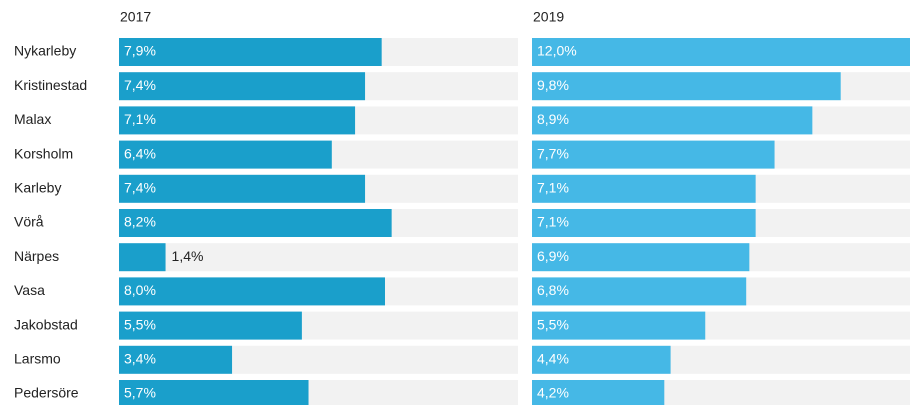 The height and width of the screenshot is (405, 910). Describe the element at coordinates (140, 290) in the screenshot. I see `value-label: 8,0%` at that location.